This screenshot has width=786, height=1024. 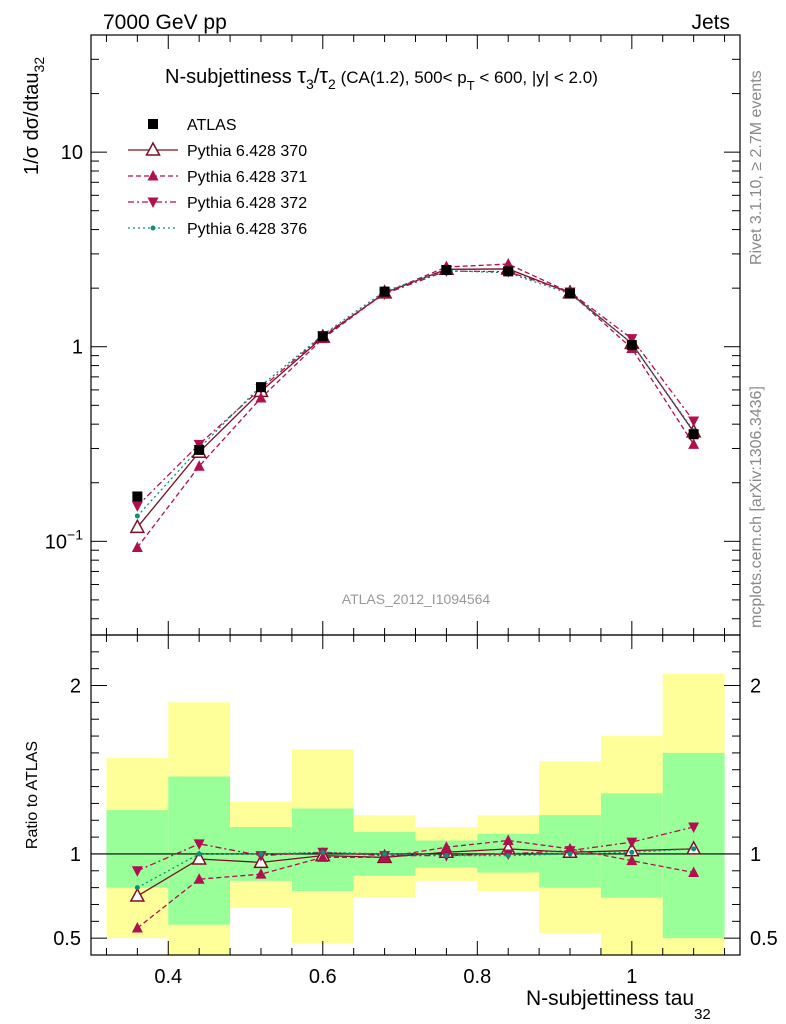 I want to click on ratio-xtick-label: 0.4, so click(x=168, y=977).